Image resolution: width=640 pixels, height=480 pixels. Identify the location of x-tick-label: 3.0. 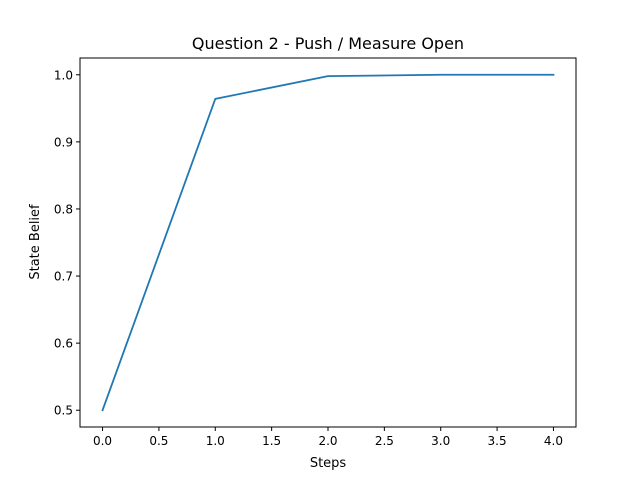
(440, 441).